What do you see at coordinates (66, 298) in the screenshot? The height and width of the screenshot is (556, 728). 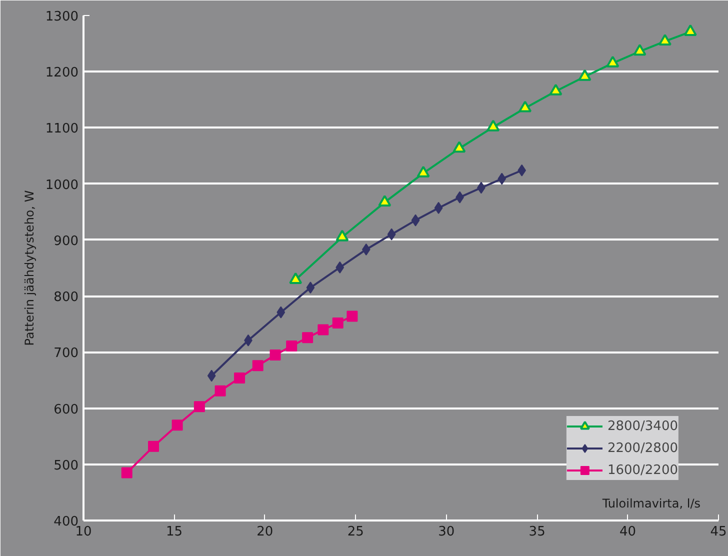 I see `y-tick-label: 800` at bounding box center [66, 298].